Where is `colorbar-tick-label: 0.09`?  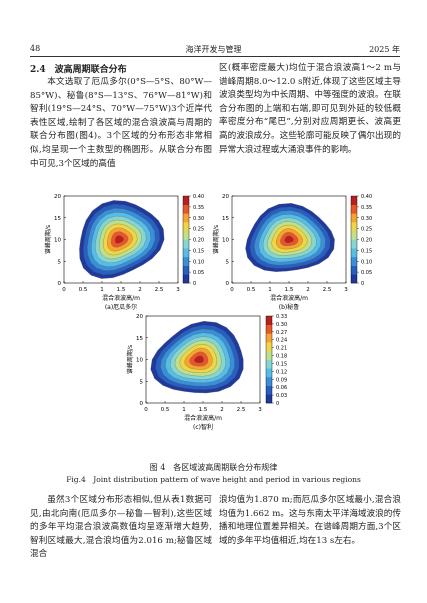 colorbar-tick-label: 0.09 is located at coordinates (281, 380).